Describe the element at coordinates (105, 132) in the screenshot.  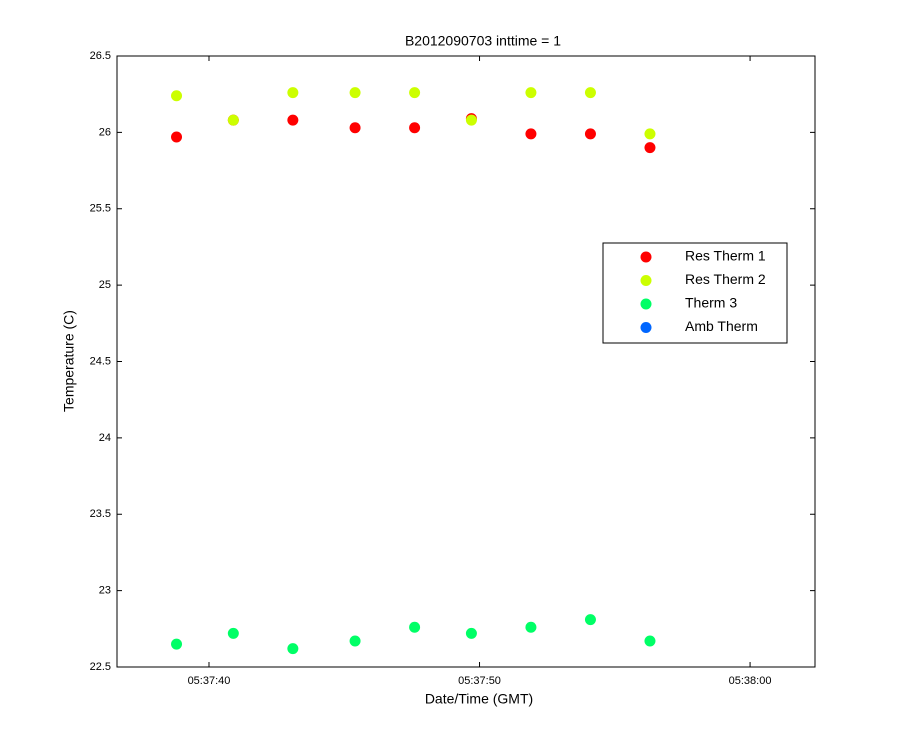
I see `y-tick-label: 26` at that location.